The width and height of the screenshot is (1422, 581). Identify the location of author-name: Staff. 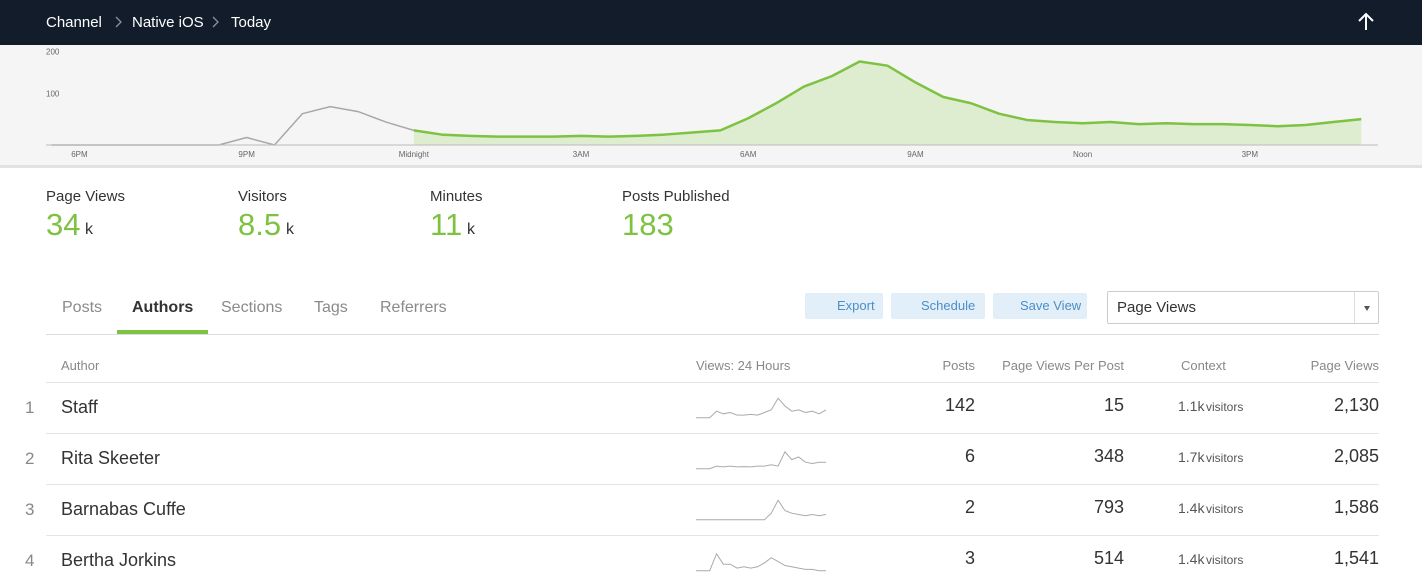
(79, 407).